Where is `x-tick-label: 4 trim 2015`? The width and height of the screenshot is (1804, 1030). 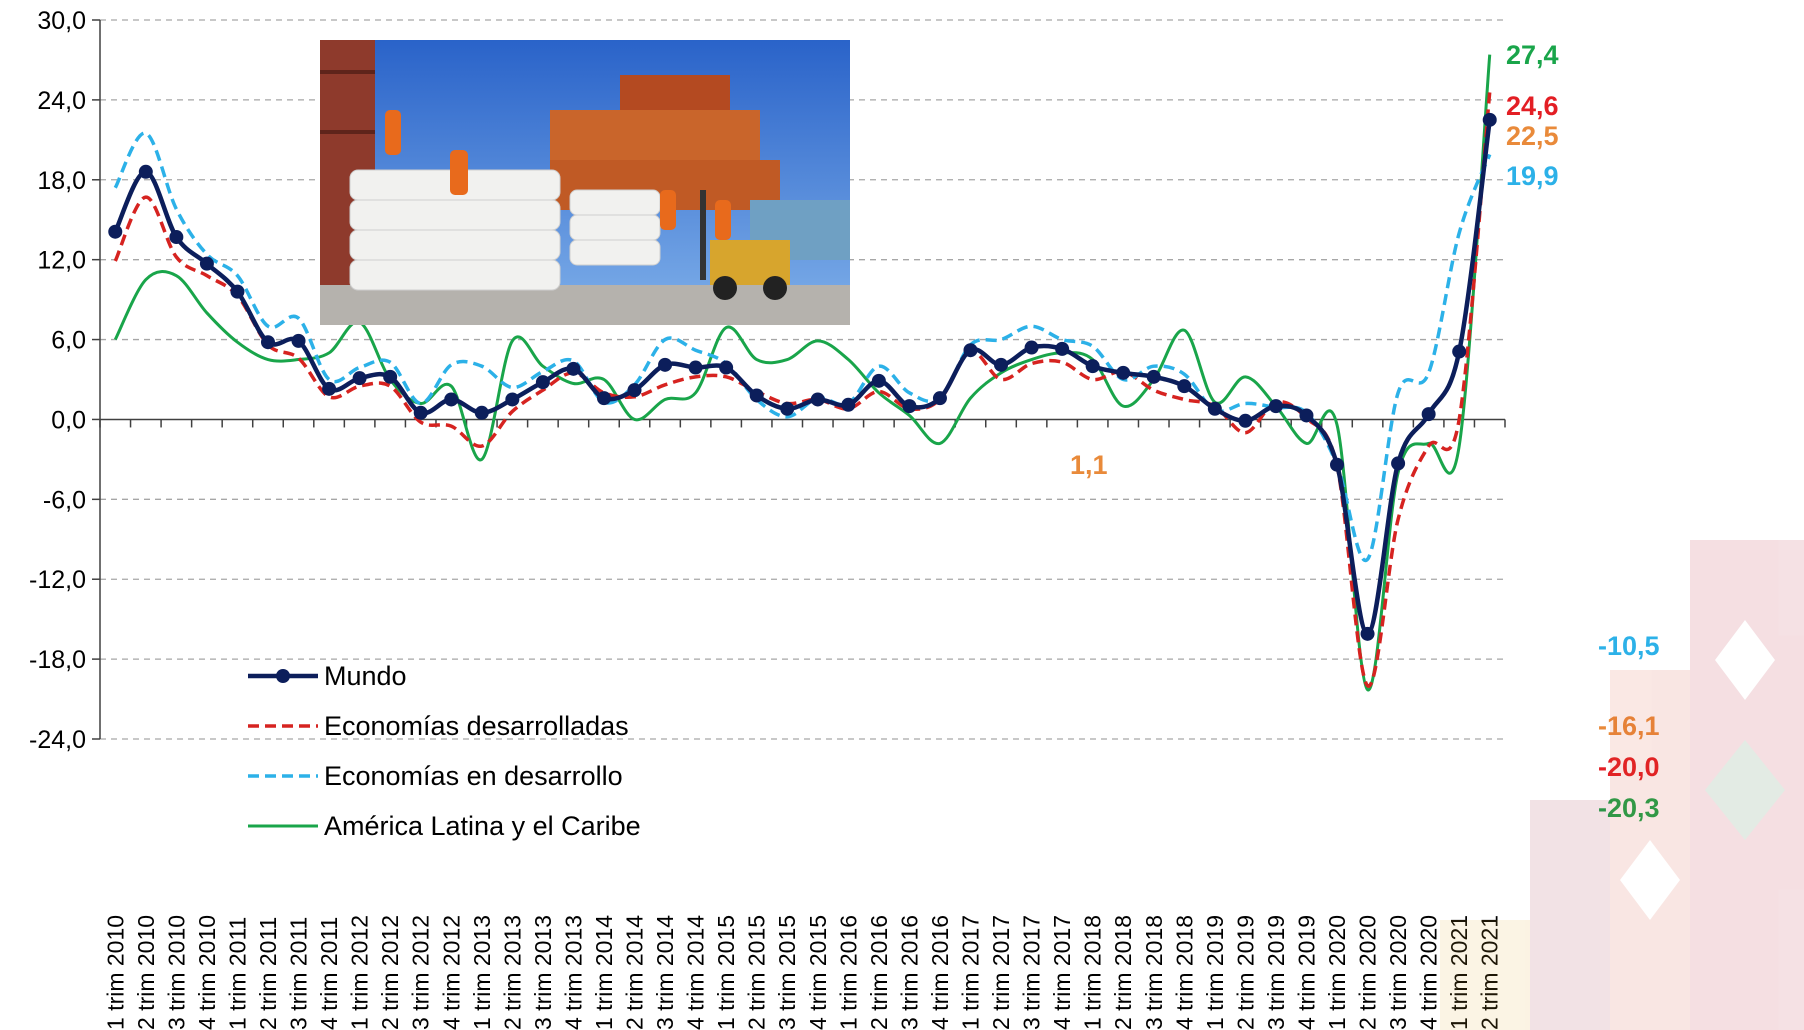
x-tick-label: 4 trim 2015 is located at coordinates (818, 972).